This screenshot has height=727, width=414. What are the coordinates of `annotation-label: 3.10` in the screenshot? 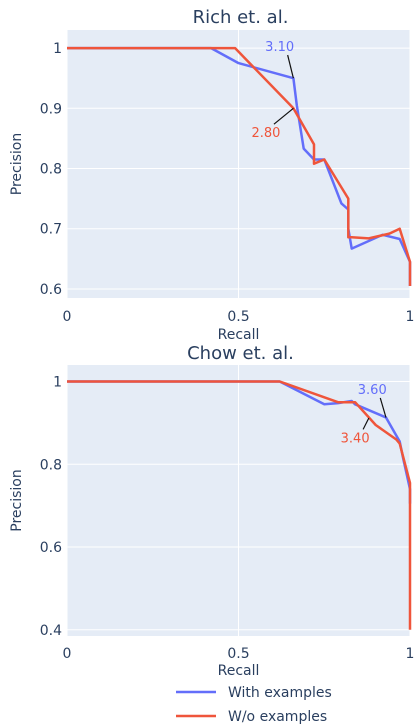 It's located at (279, 47).